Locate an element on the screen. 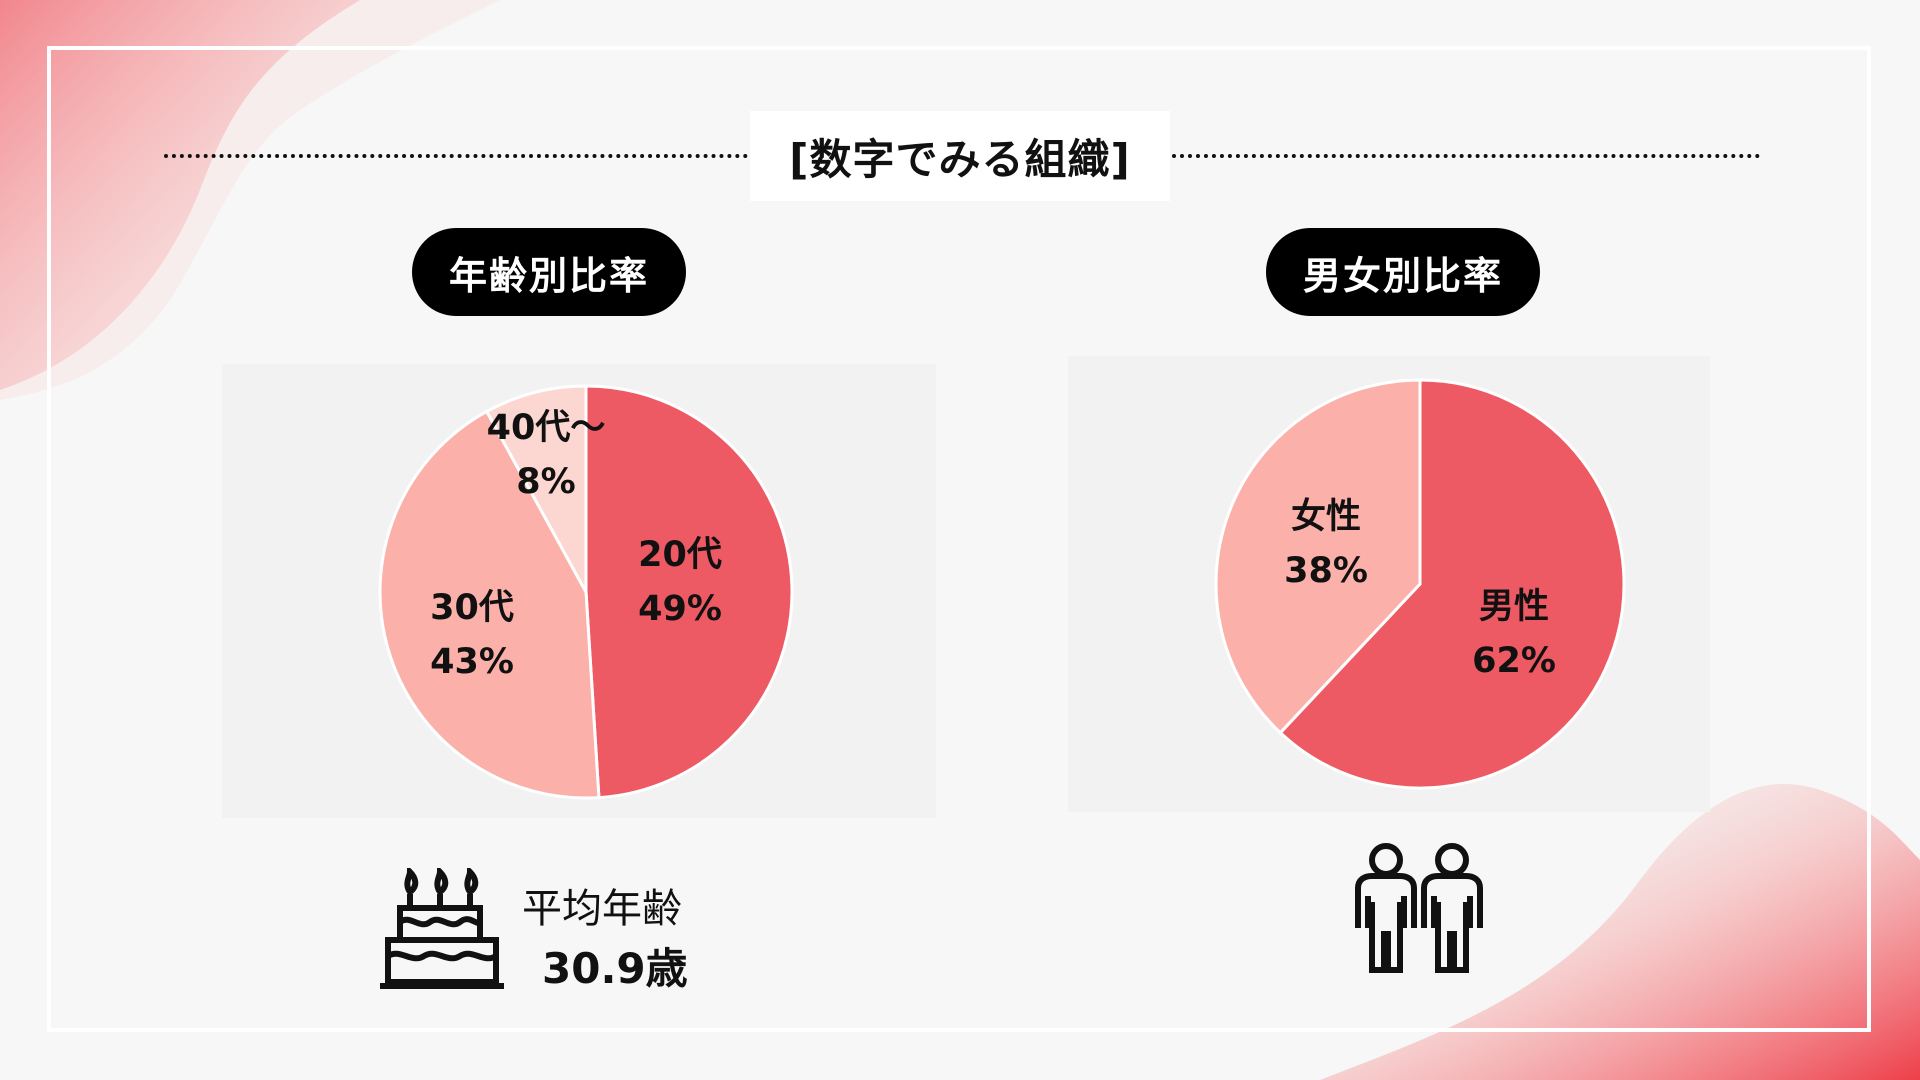  average-age-value: 30.9歳 is located at coordinates (615, 968).